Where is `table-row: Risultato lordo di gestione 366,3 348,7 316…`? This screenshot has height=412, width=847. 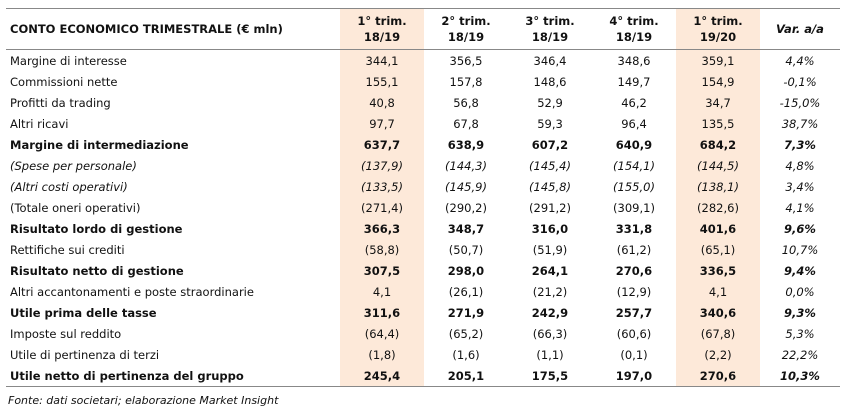 table-row: Risultato lordo di gestione 366,3 348,7 316… is located at coordinates (423, 228).